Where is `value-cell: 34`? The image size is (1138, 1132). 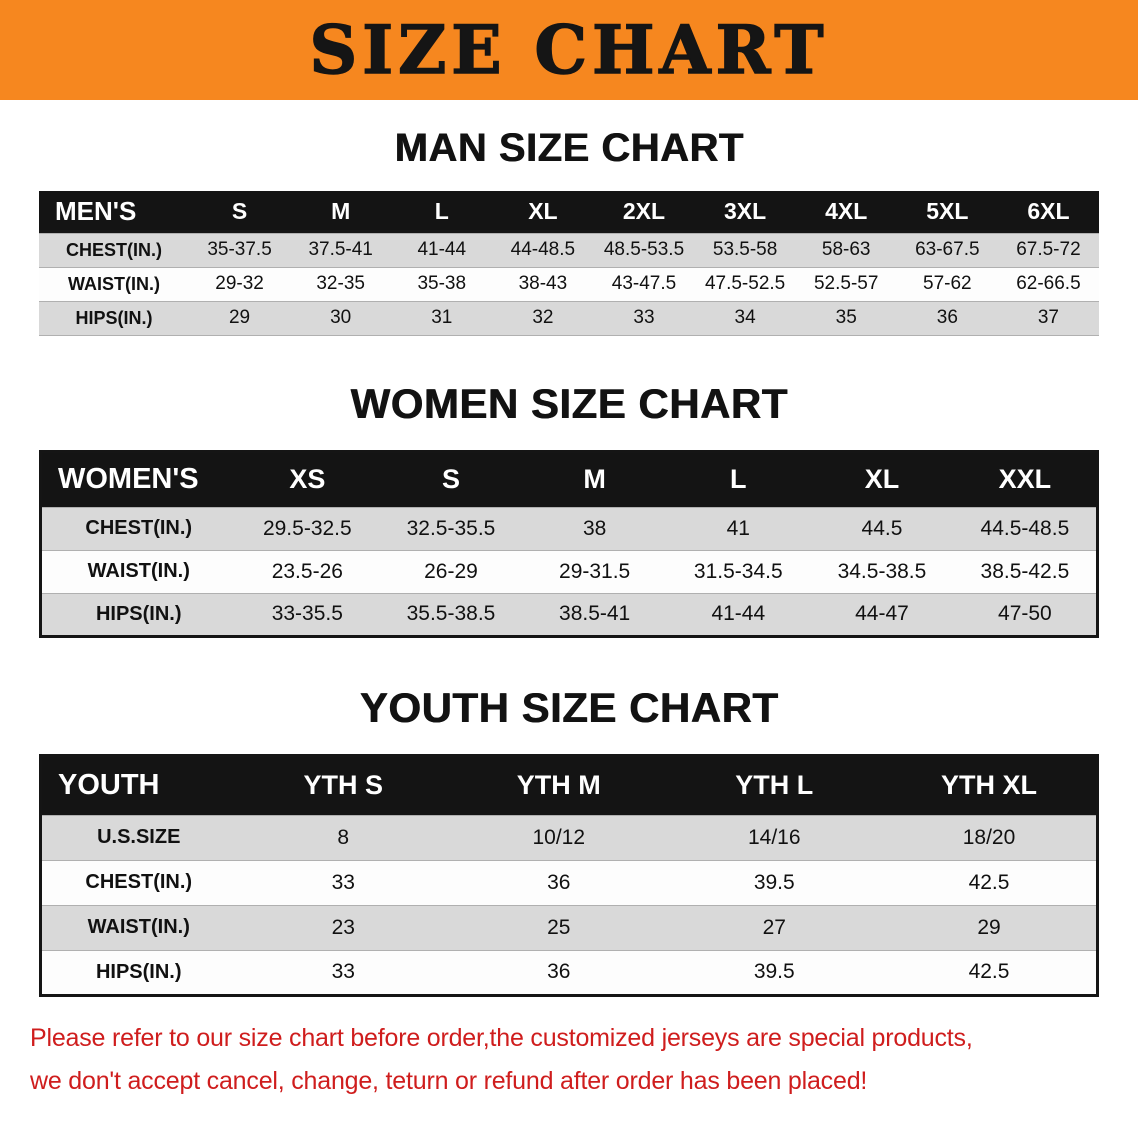
value-cell: 34 is located at coordinates (745, 317).